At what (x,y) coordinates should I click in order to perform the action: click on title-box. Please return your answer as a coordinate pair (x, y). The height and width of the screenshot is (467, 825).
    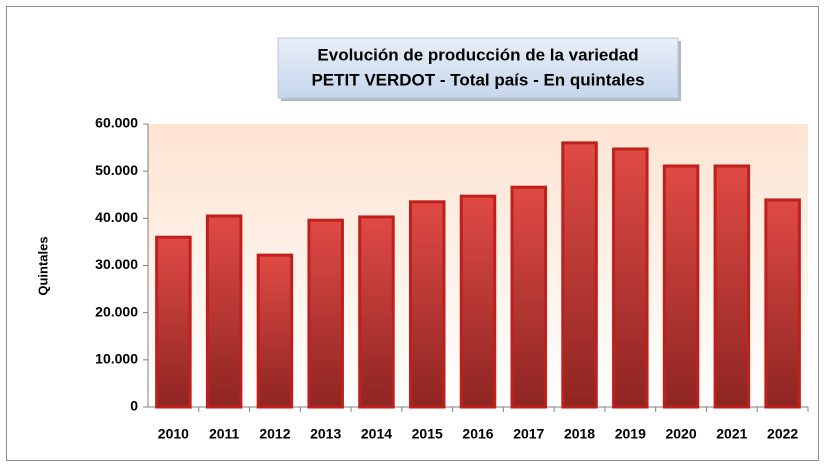
    Looking at the image, I should click on (478, 68).